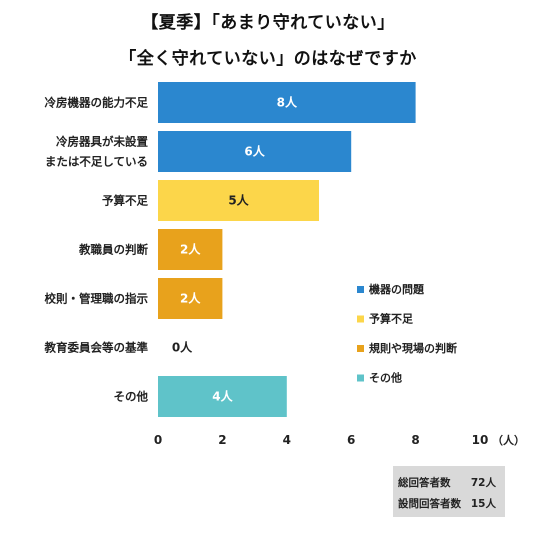 This screenshot has height=536, width=536. I want to click on x-tick-label-1: 2, so click(222, 440).